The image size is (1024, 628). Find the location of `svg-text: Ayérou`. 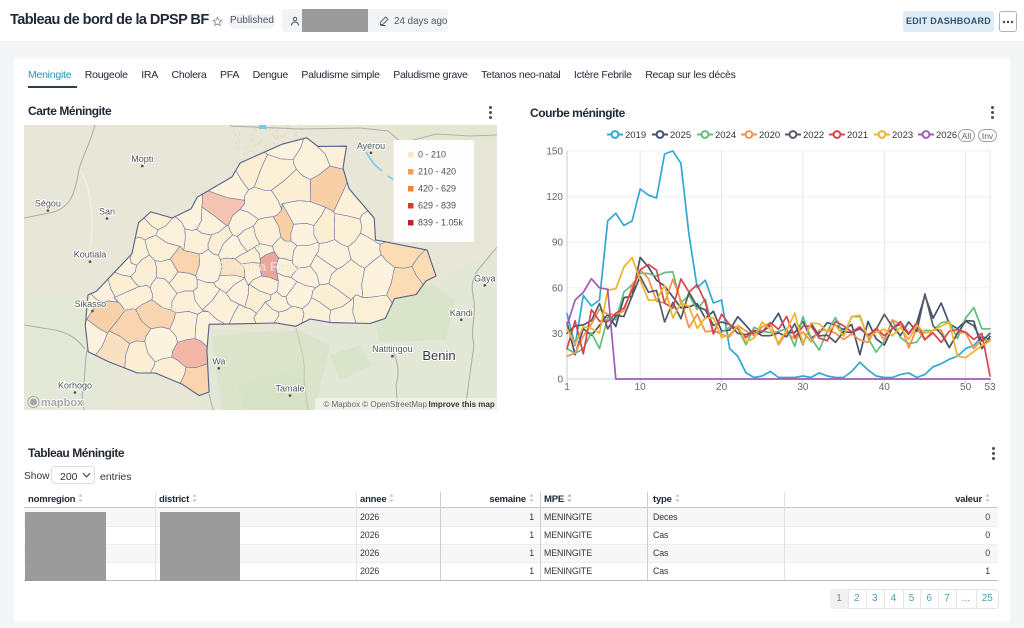

svg-text: Ayérou is located at coordinates (371, 146).